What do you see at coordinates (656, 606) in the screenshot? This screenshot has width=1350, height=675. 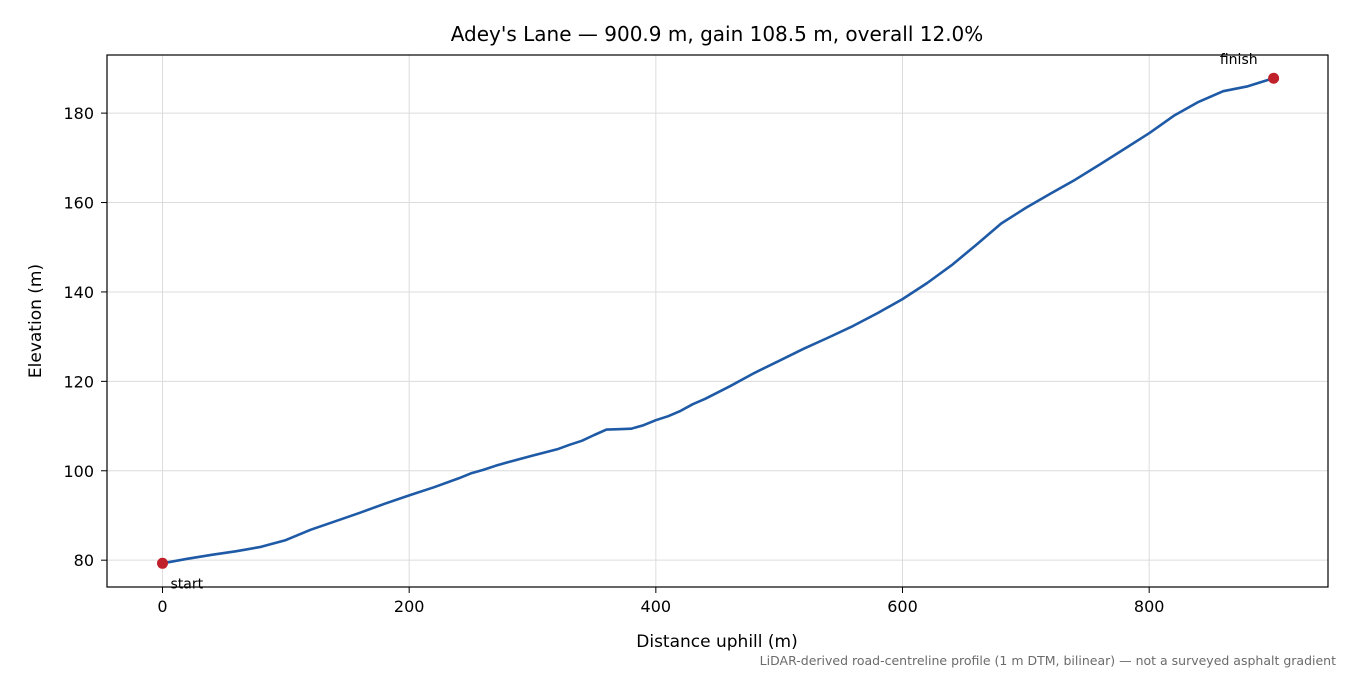 I see `x-tick-label: 400` at bounding box center [656, 606].